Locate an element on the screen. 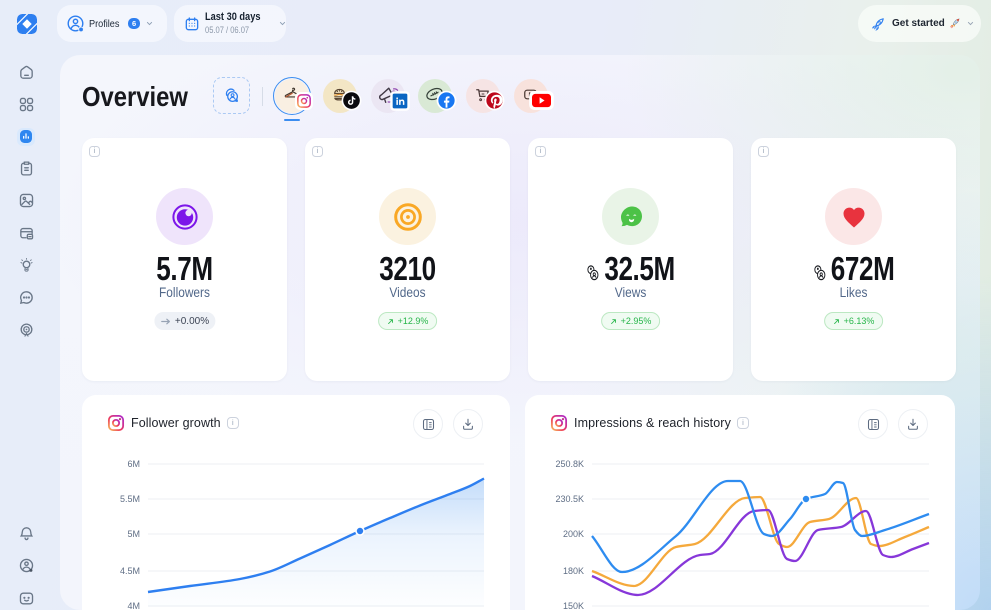 The width and height of the screenshot is (991, 610). svg-text: 200K is located at coordinates (573, 534).